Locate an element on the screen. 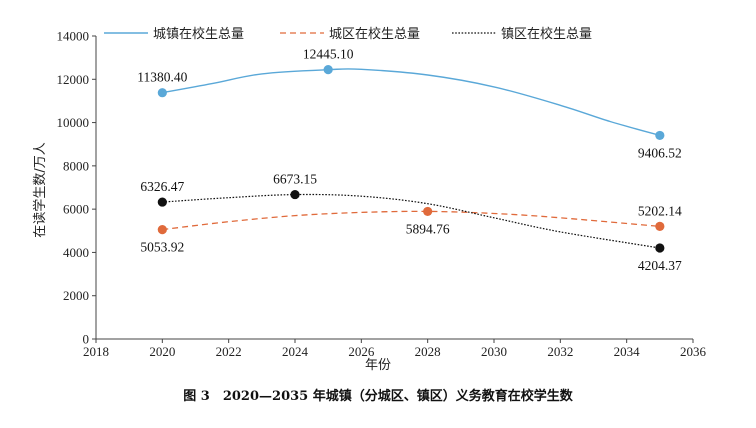 The height and width of the screenshot is (428, 756). y-tick-label: 0 is located at coordinates (86, 339).